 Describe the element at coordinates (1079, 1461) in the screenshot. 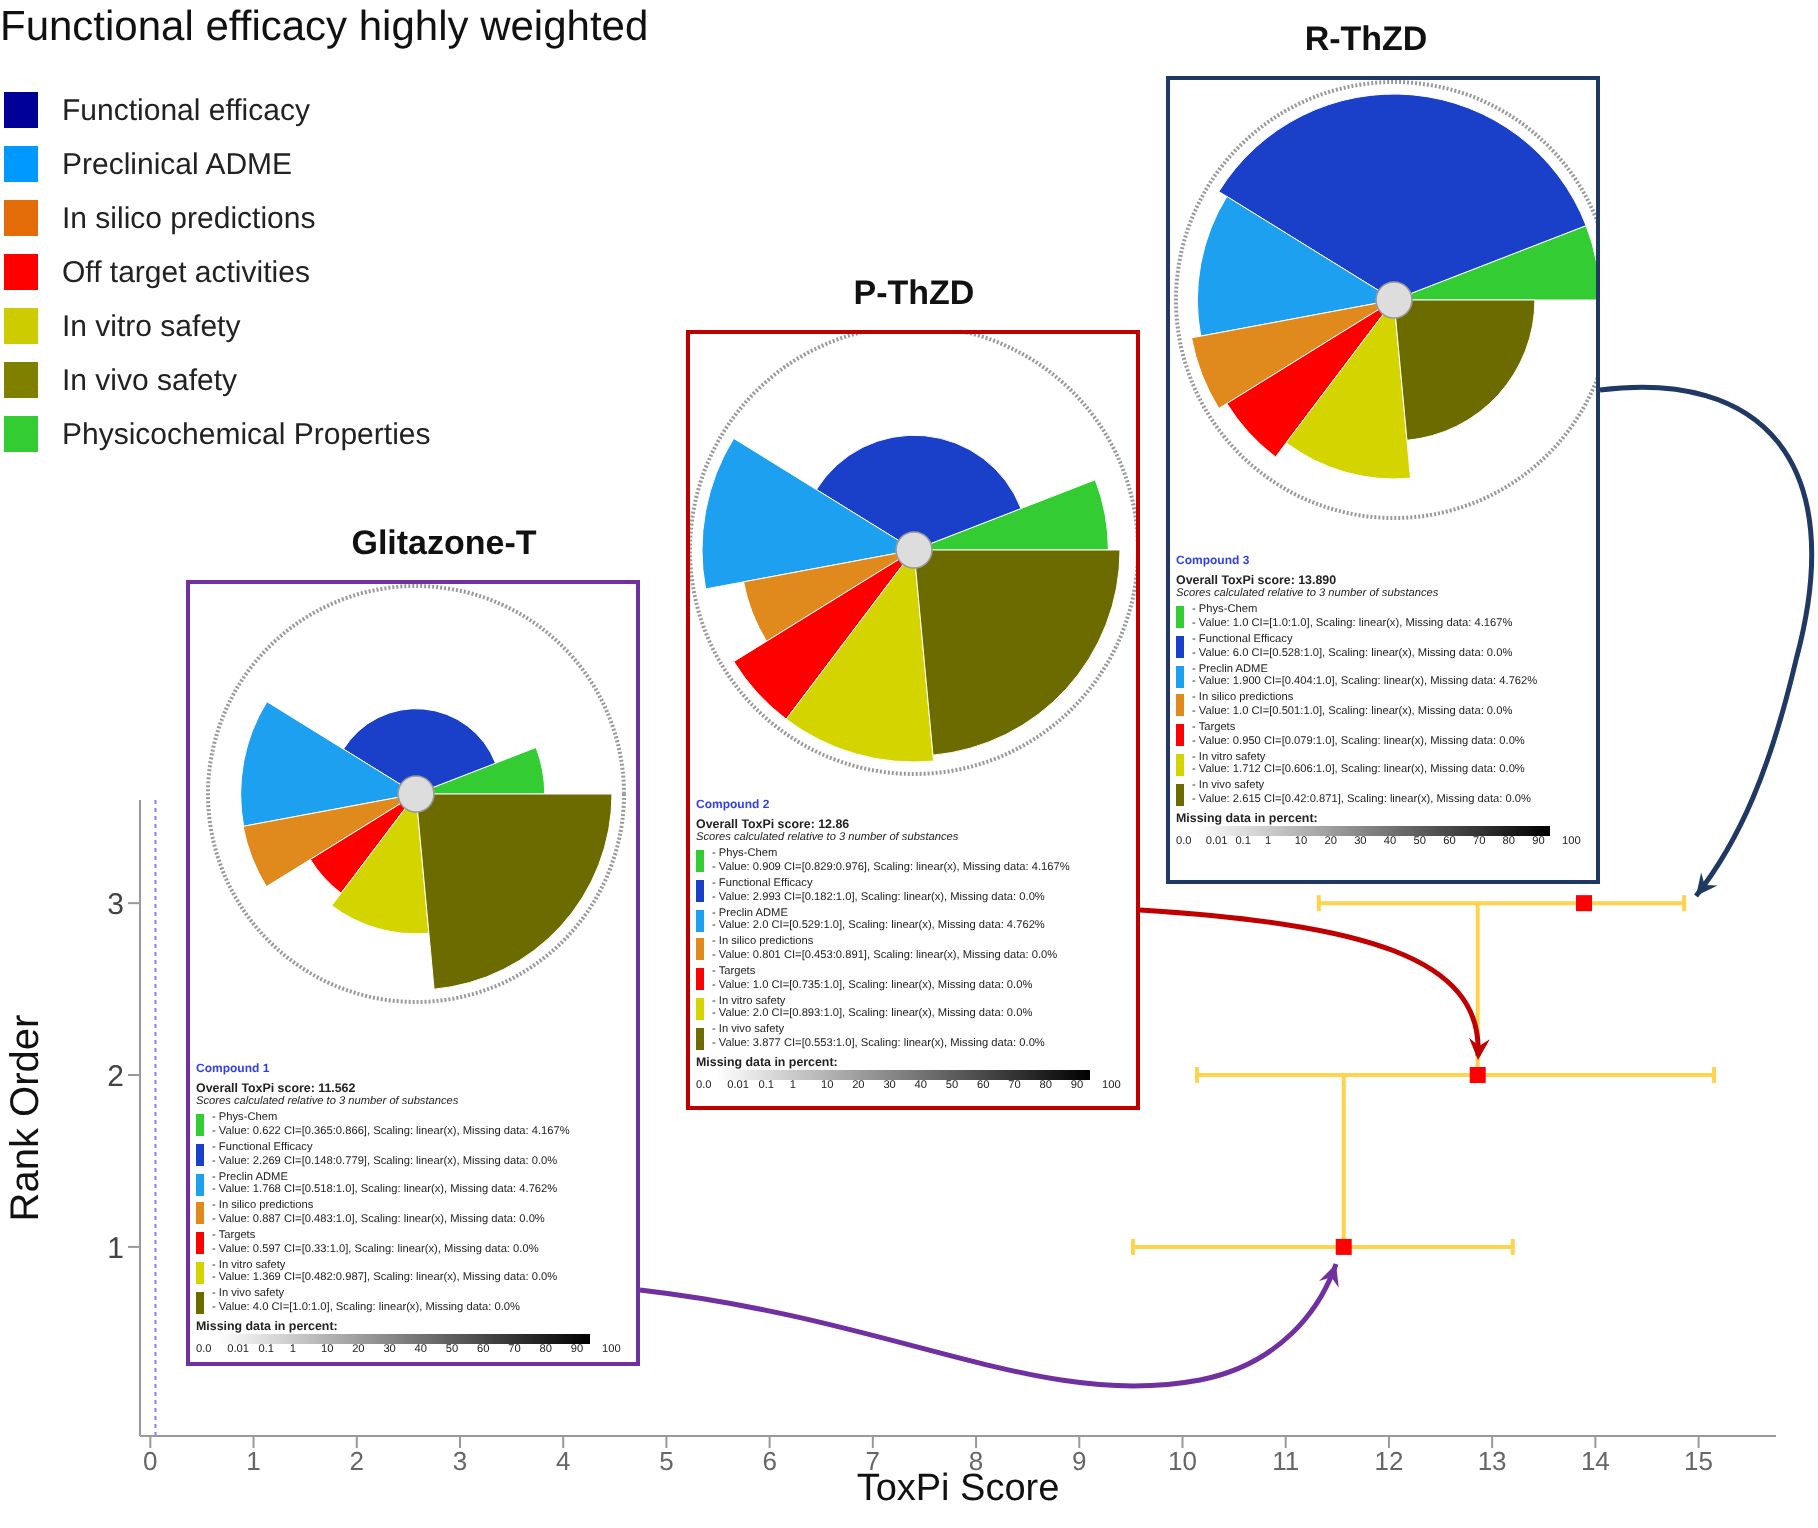

I see `x-tick-label: 9` at that location.